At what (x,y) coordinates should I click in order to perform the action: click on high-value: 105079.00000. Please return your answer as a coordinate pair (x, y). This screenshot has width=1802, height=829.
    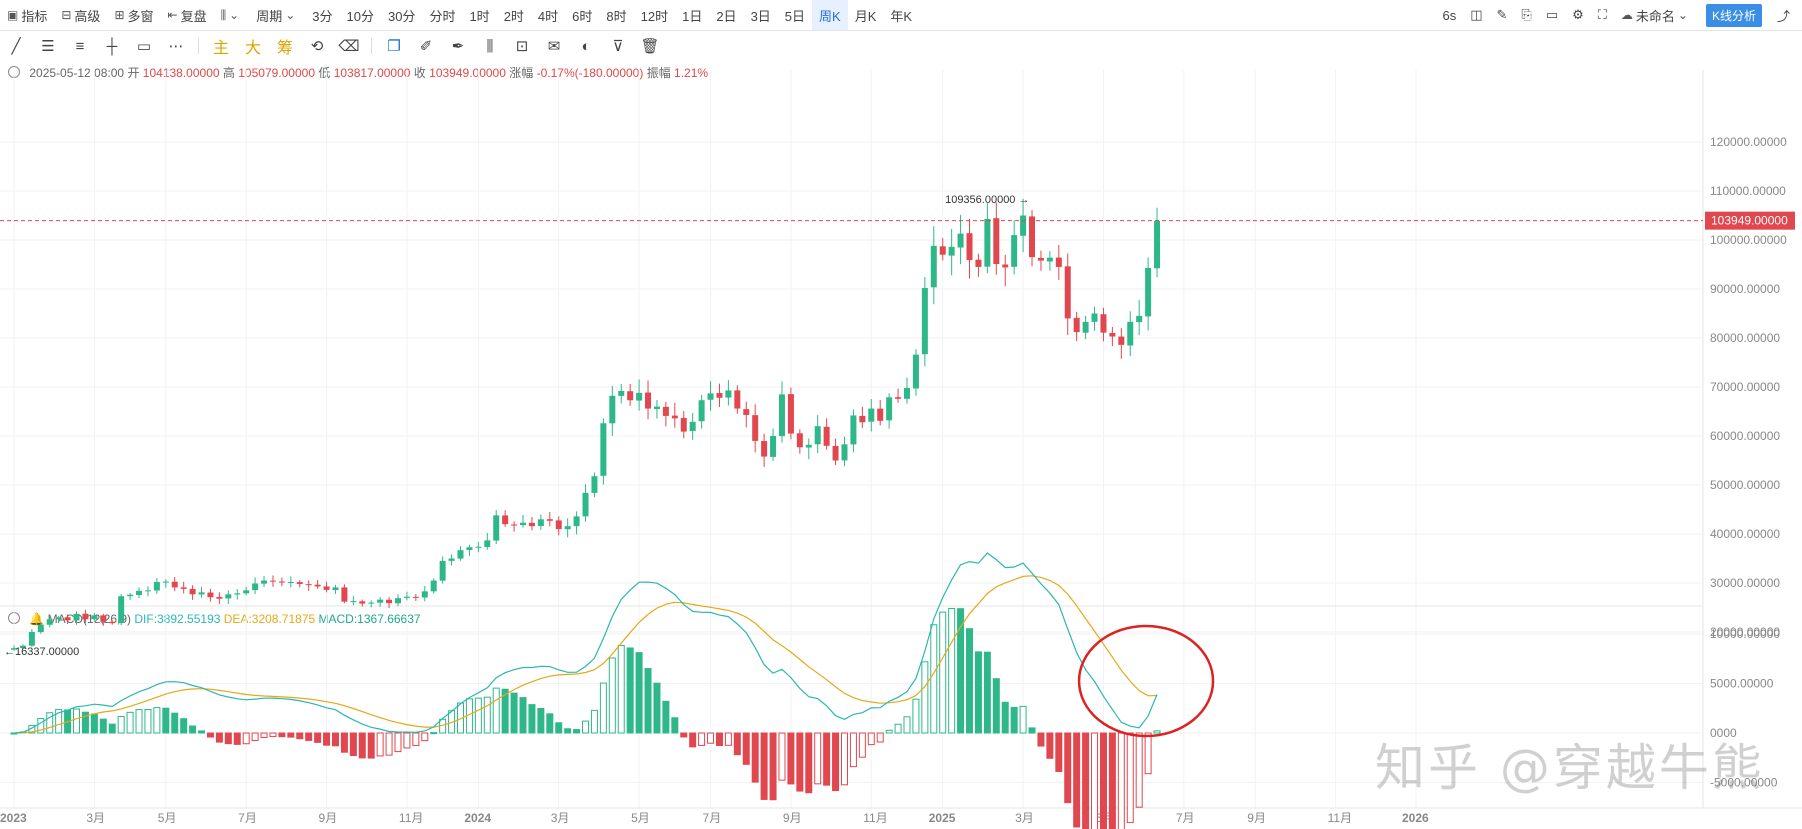
    Looking at the image, I should click on (276, 73).